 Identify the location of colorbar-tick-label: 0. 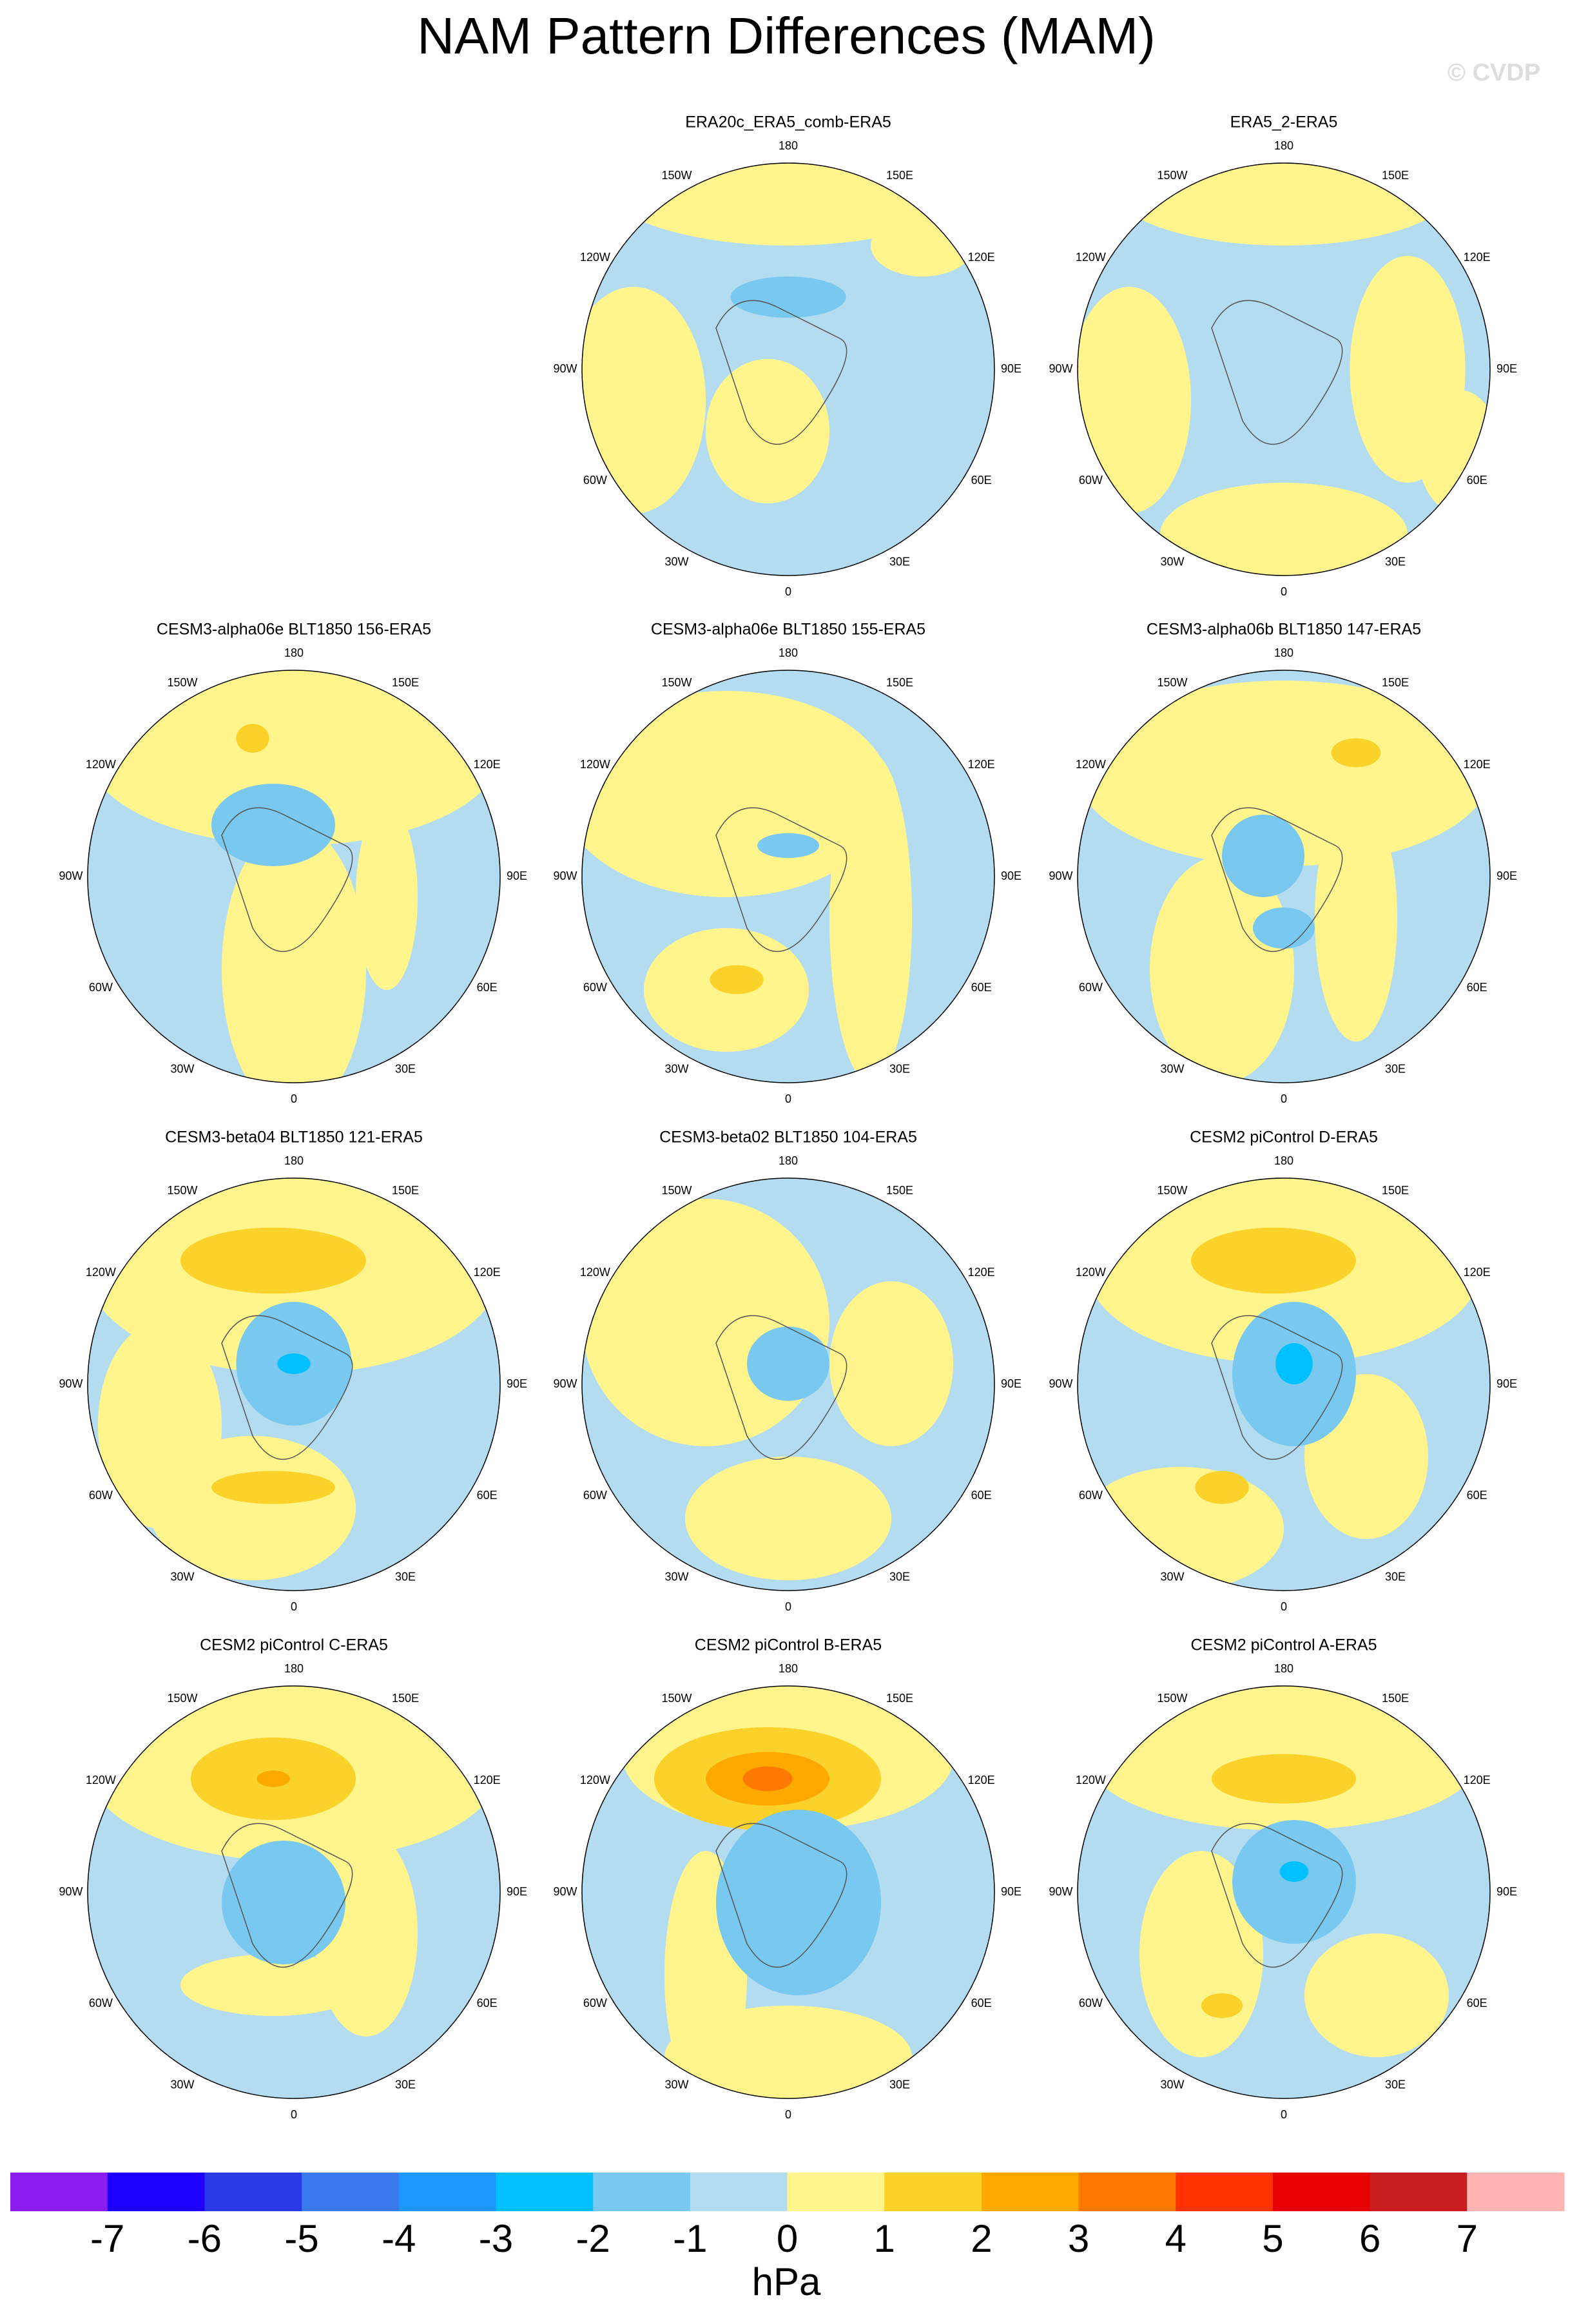
(787, 2238).